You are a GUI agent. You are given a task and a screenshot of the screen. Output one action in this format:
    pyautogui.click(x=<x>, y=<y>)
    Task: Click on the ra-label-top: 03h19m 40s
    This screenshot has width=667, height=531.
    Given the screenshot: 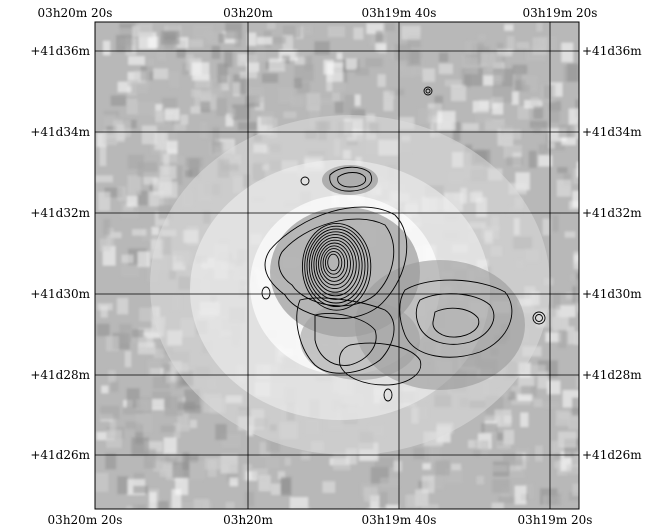 What is the action you would take?
    pyautogui.click(x=399, y=13)
    